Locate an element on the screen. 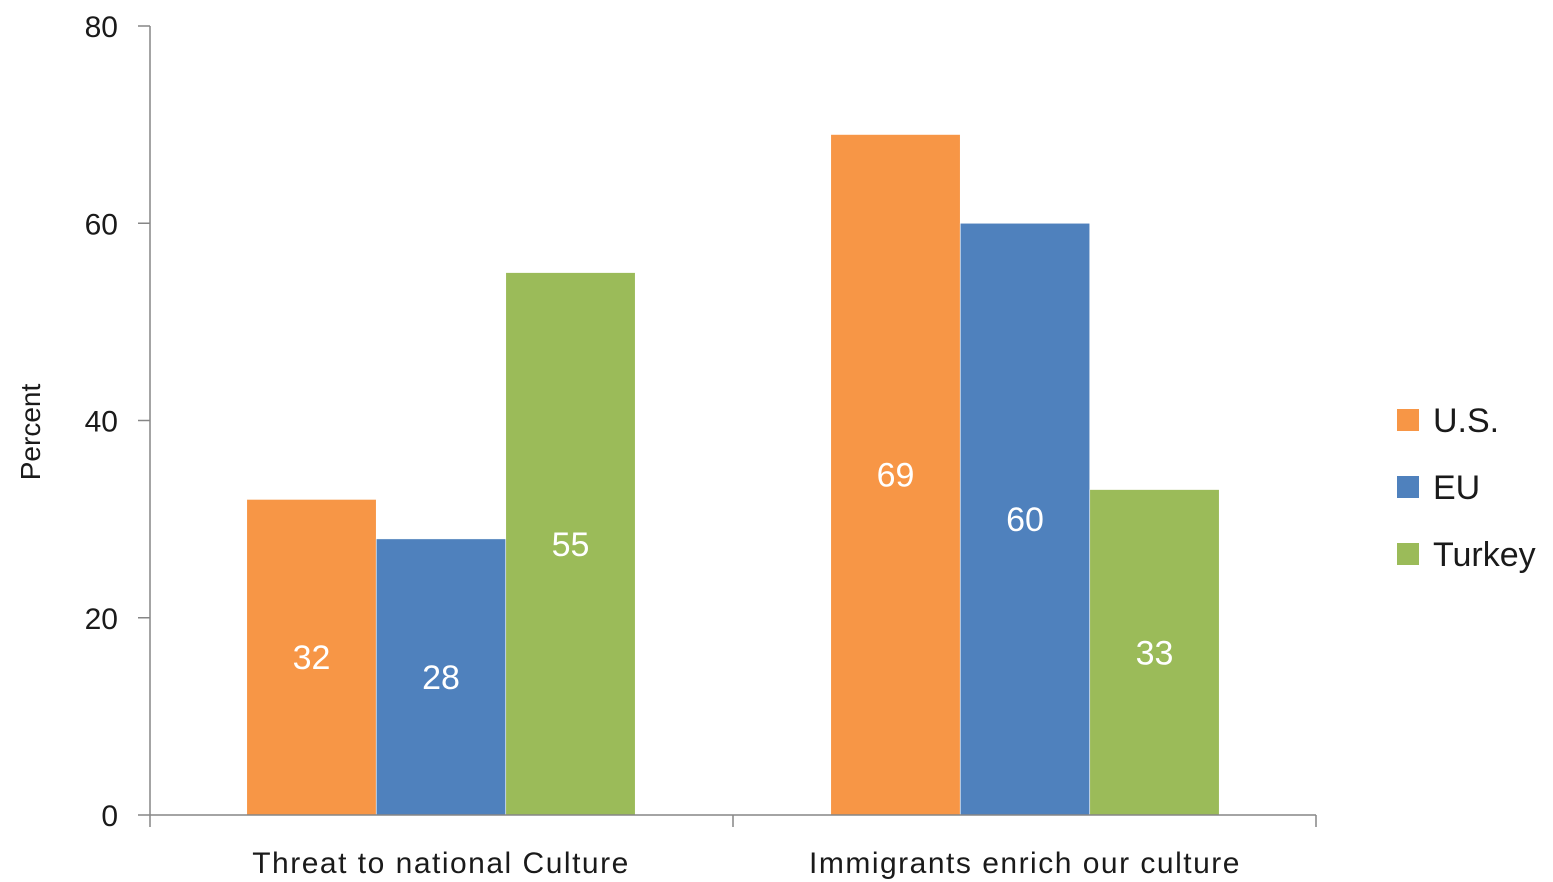  data-label-turkey-1: 55 is located at coordinates (571, 545).